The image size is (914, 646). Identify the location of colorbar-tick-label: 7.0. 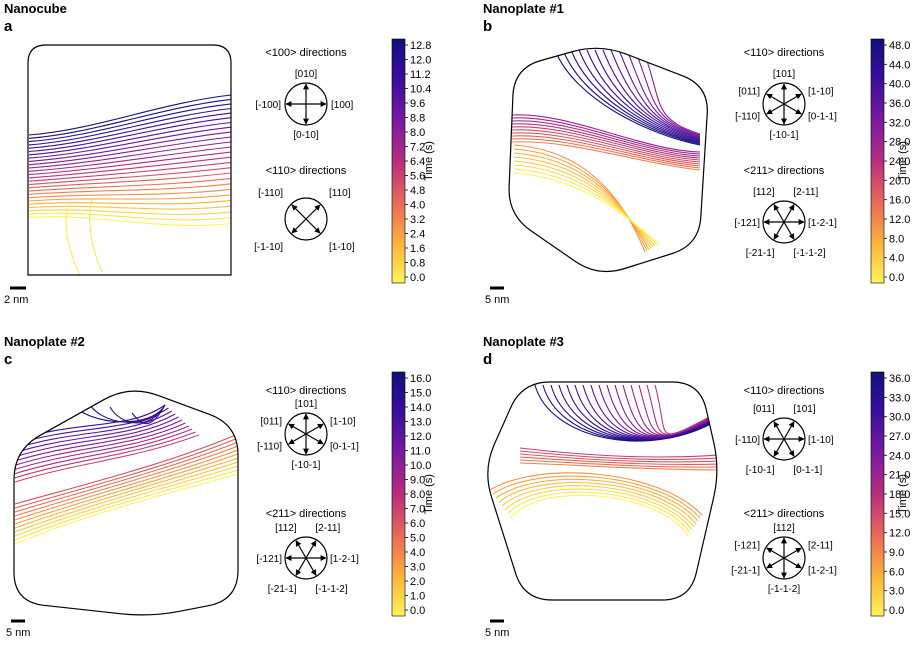
(417, 510).